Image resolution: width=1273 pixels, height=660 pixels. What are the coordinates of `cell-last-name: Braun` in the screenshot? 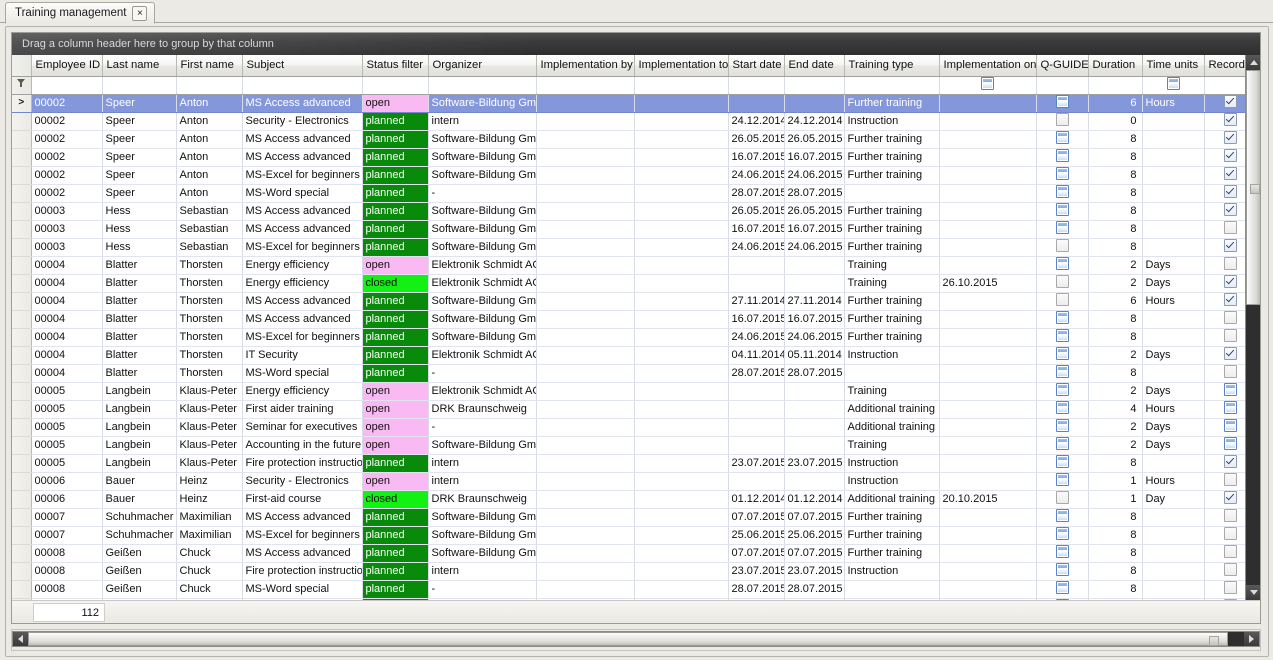 It's located at (139, 599).